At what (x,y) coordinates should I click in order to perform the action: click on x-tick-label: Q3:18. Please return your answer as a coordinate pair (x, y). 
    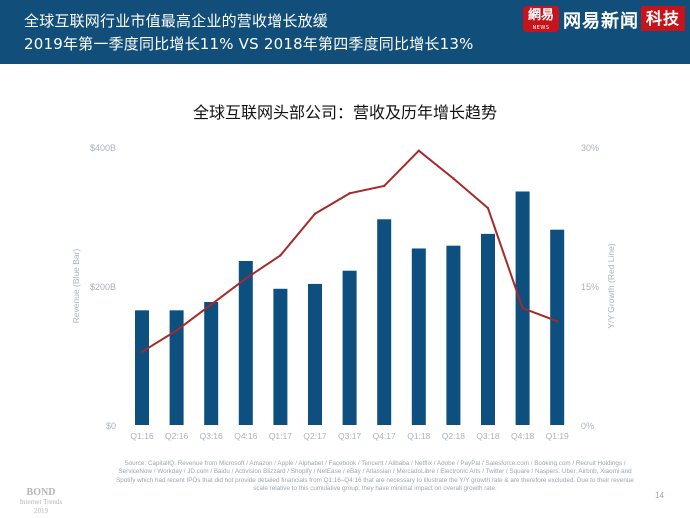
    Looking at the image, I should click on (487, 436).